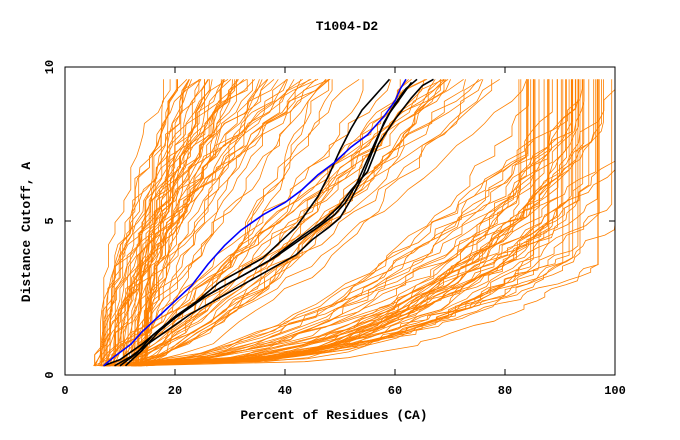  What do you see at coordinates (50, 67) in the screenshot?
I see `y-tick-label: 10` at bounding box center [50, 67].